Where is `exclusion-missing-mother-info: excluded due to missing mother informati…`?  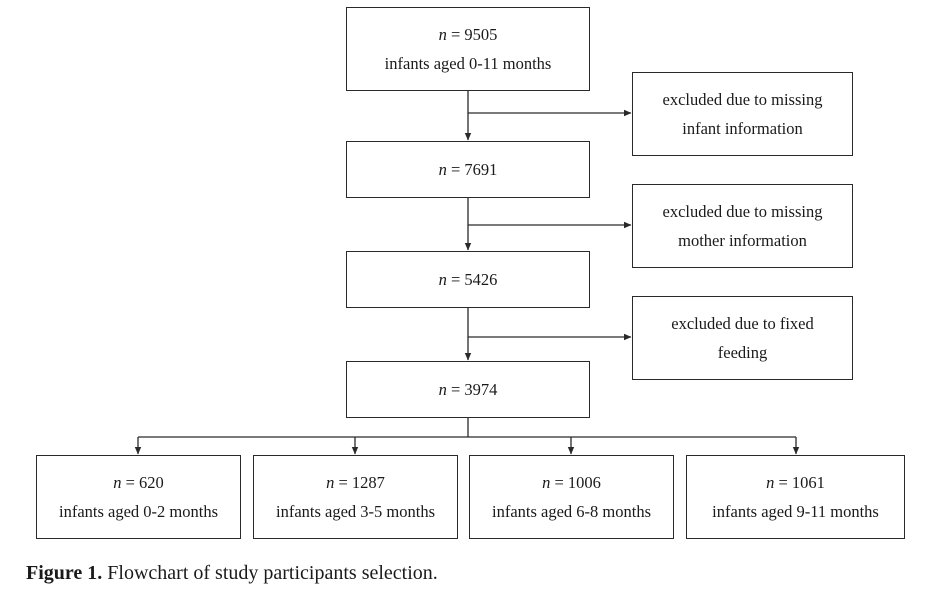 exclusion-missing-mother-info: excluded due to missing mother informati… is located at coordinates (742, 226).